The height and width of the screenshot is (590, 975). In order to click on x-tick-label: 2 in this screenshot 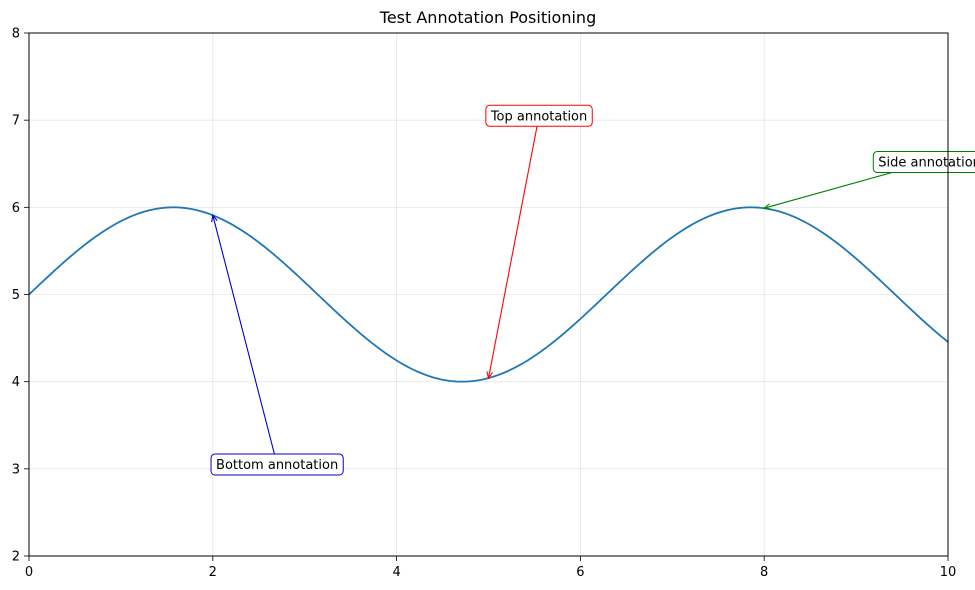, I will do `click(213, 572)`.